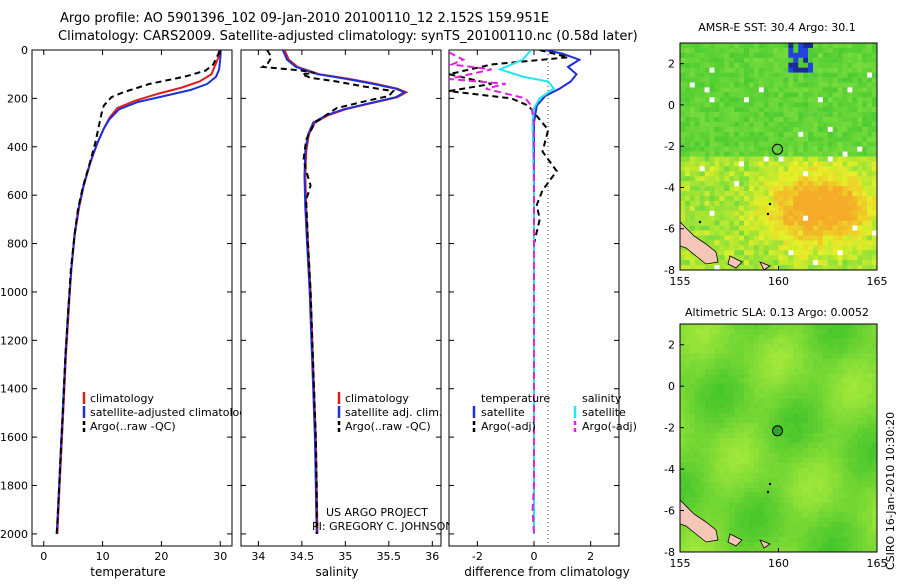 The width and height of the screenshot is (900, 585). What do you see at coordinates (680, 281) in the screenshot?
I see `map-x-tick-label: 155` at bounding box center [680, 281].